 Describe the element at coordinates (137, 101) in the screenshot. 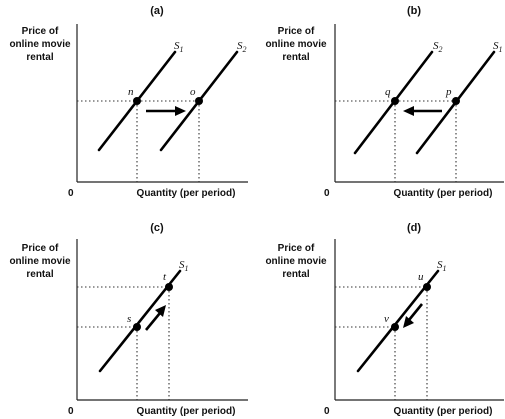

I see `panel-a-point-n` at that location.